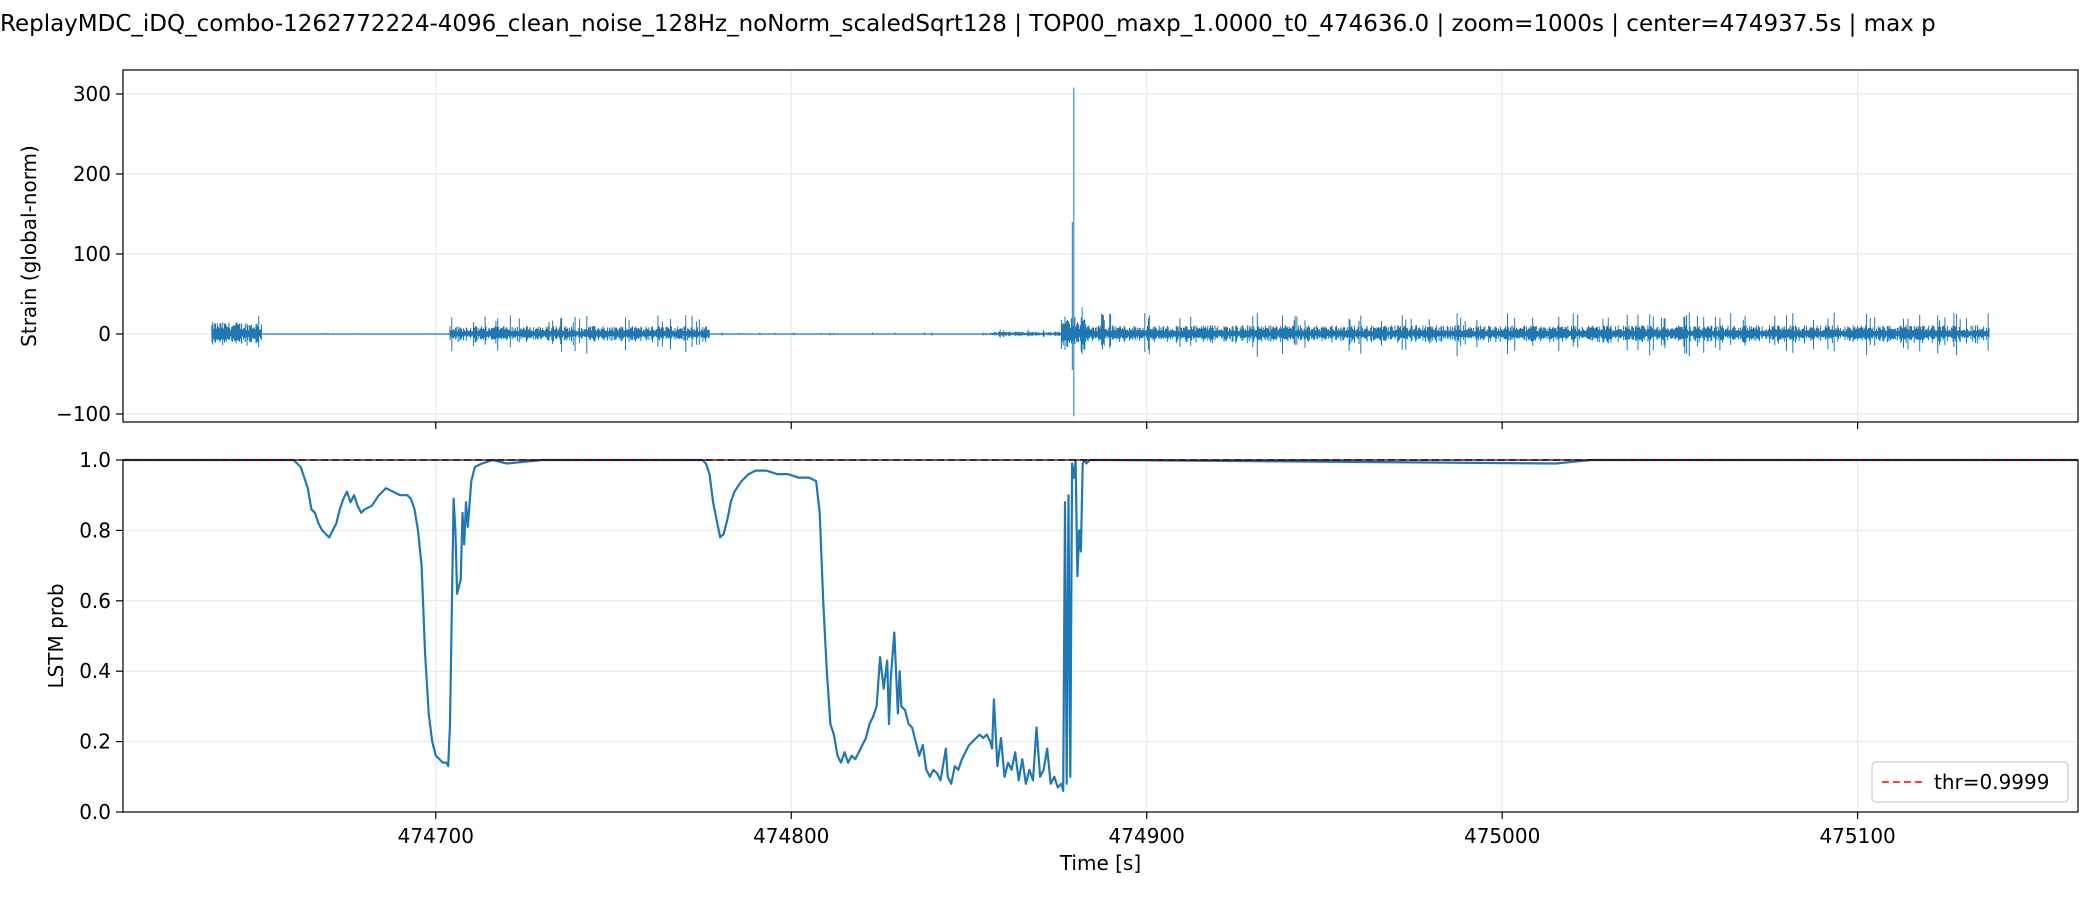  I want to click on lstm-x-tick-label: 474700, so click(436, 836).